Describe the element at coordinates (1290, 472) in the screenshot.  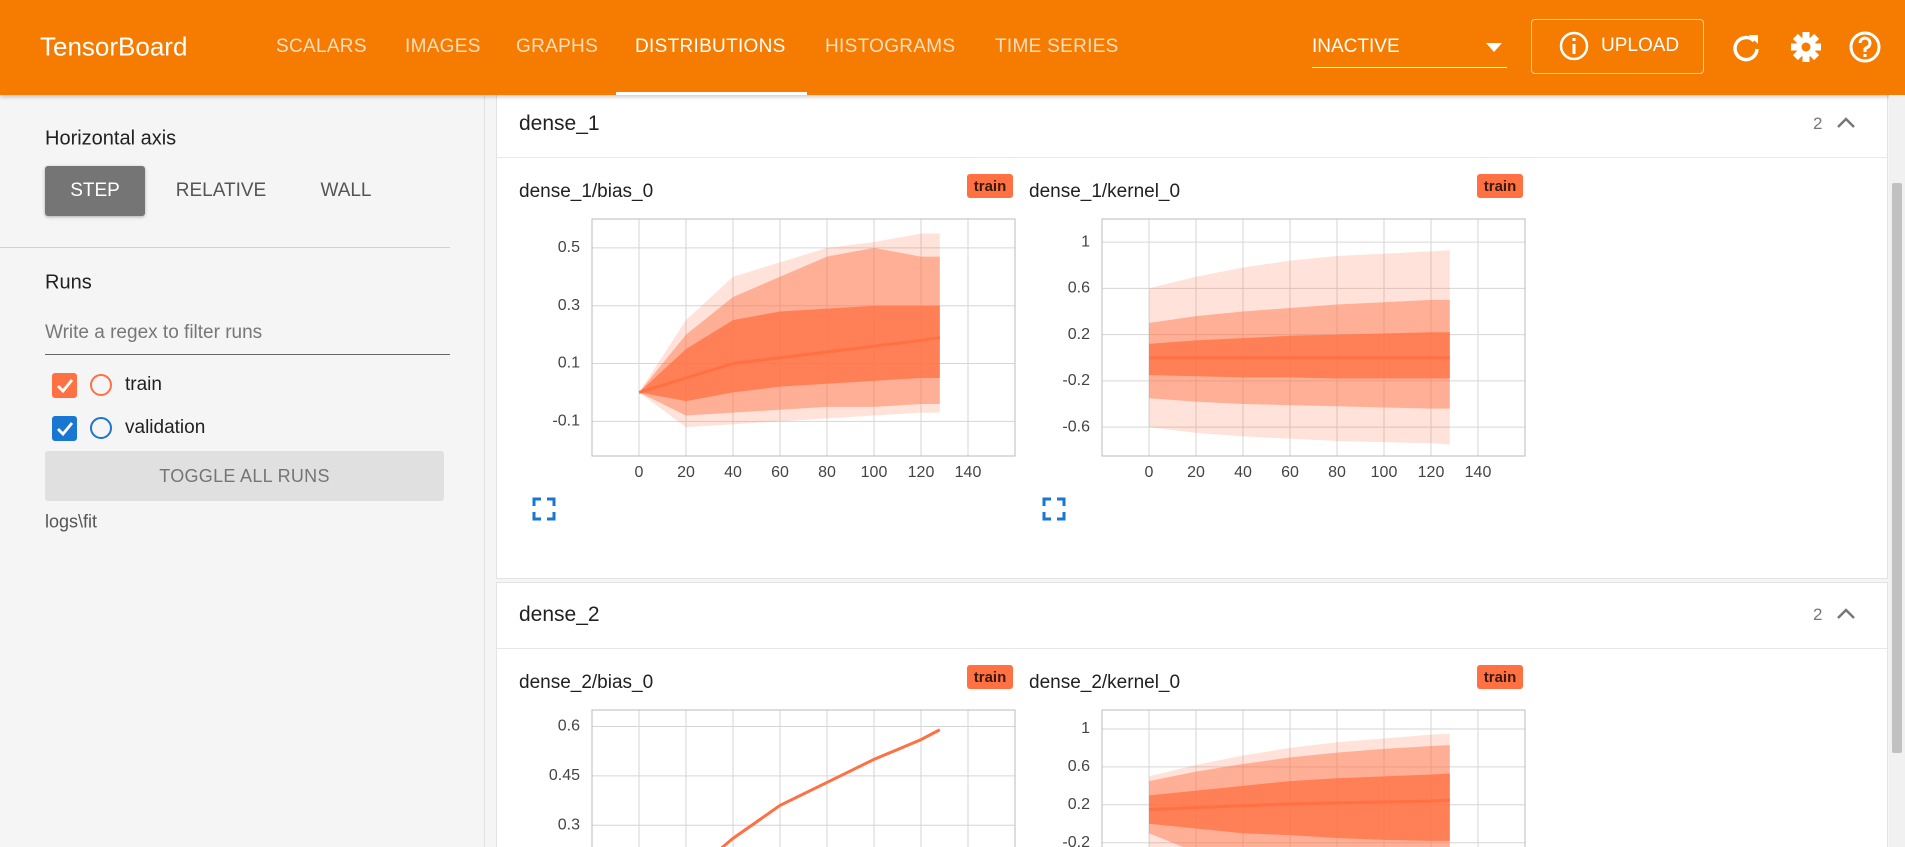
I see `x-tick-label: 60` at that location.